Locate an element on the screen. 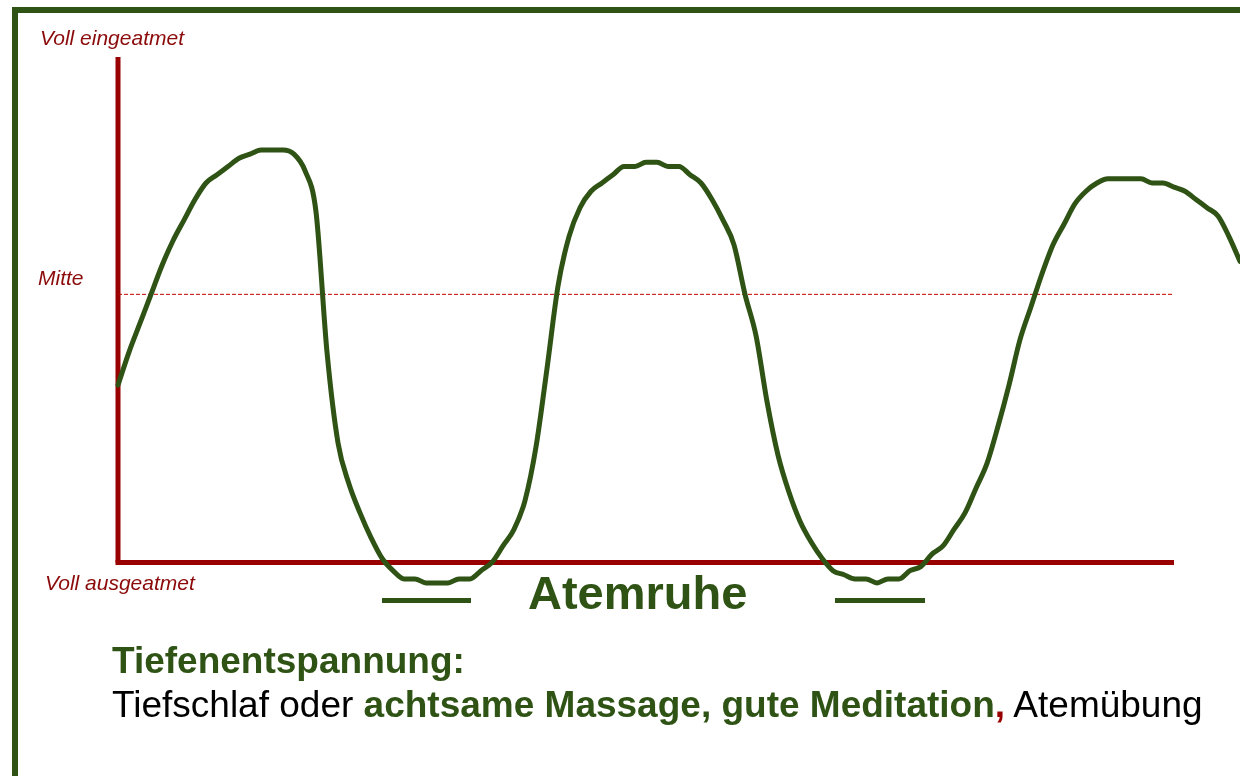 The height and width of the screenshot is (776, 1240). text: Voll eingeatmet is located at coordinates (112, 37).